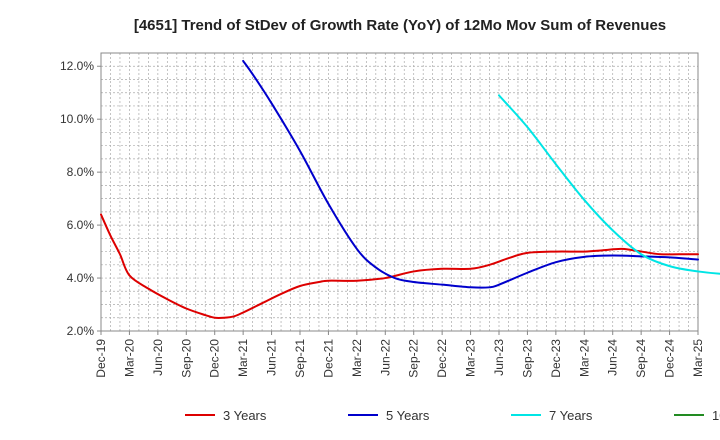 This screenshot has height=440, width=720. What do you see at coordinates (243, 358) in the screenshot?
I see `x-tick-label: Mar-21` at bounding box center [243, 358].